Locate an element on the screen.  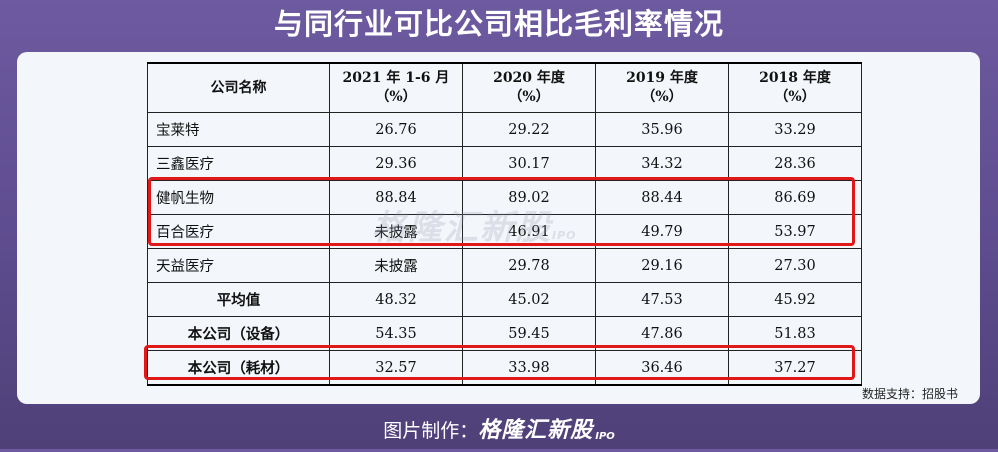
value-cell: 47.53 is located at coordinates (662, 299).